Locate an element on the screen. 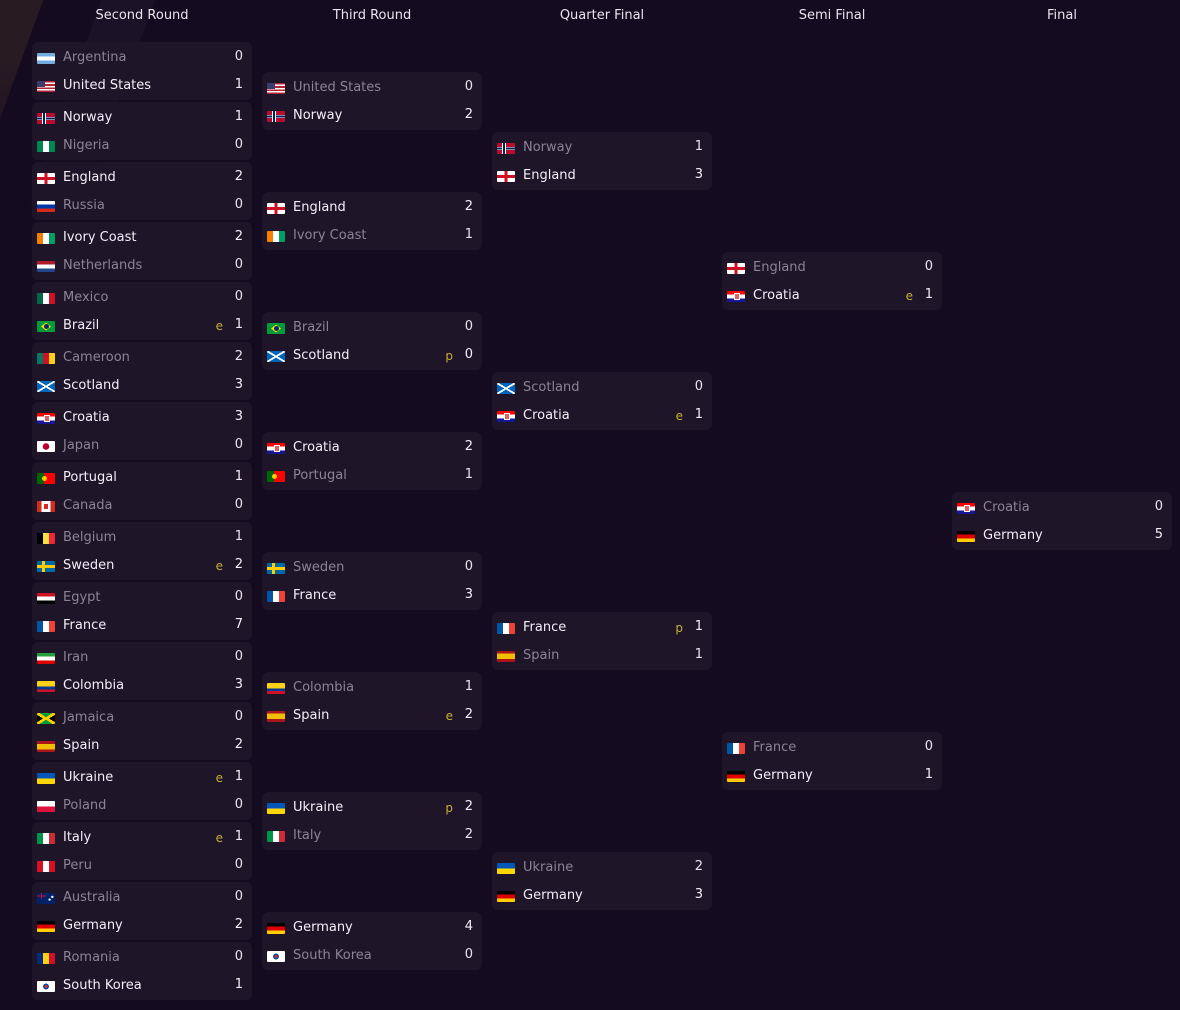 Image resolution: width=1180 pixels, height=1010 pixels. match-box: Norway 1 Nigeria 0 is located at coordinates (142, 131).